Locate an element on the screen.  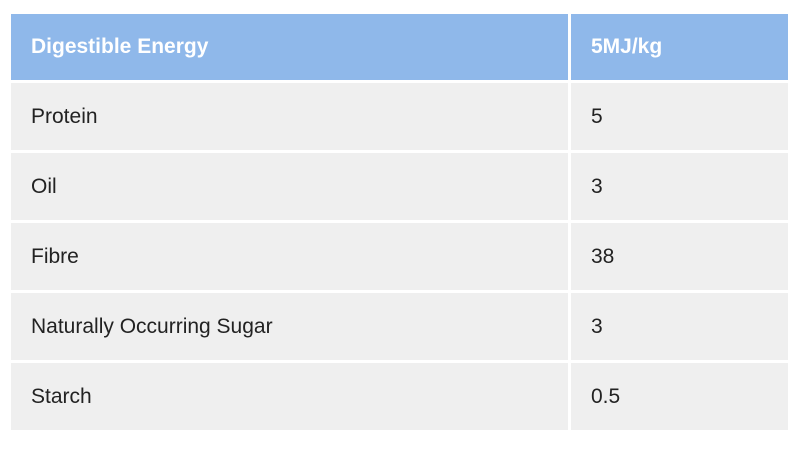
nutrient-cell: Fibre is located at coordinates (289, 256).